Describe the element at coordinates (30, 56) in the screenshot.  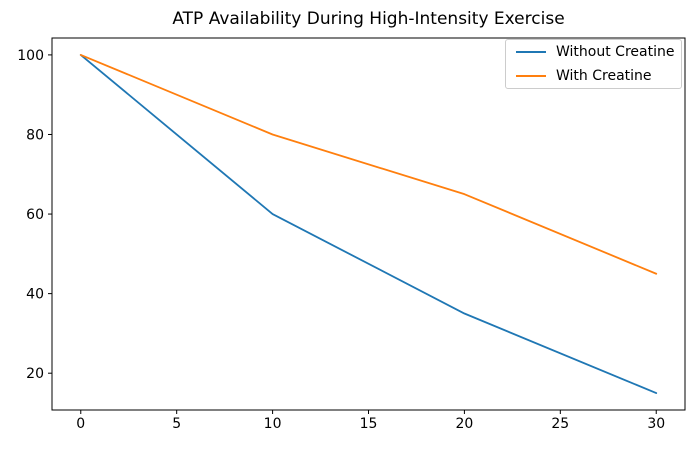
I see `y-tick-label: 100` at that location.